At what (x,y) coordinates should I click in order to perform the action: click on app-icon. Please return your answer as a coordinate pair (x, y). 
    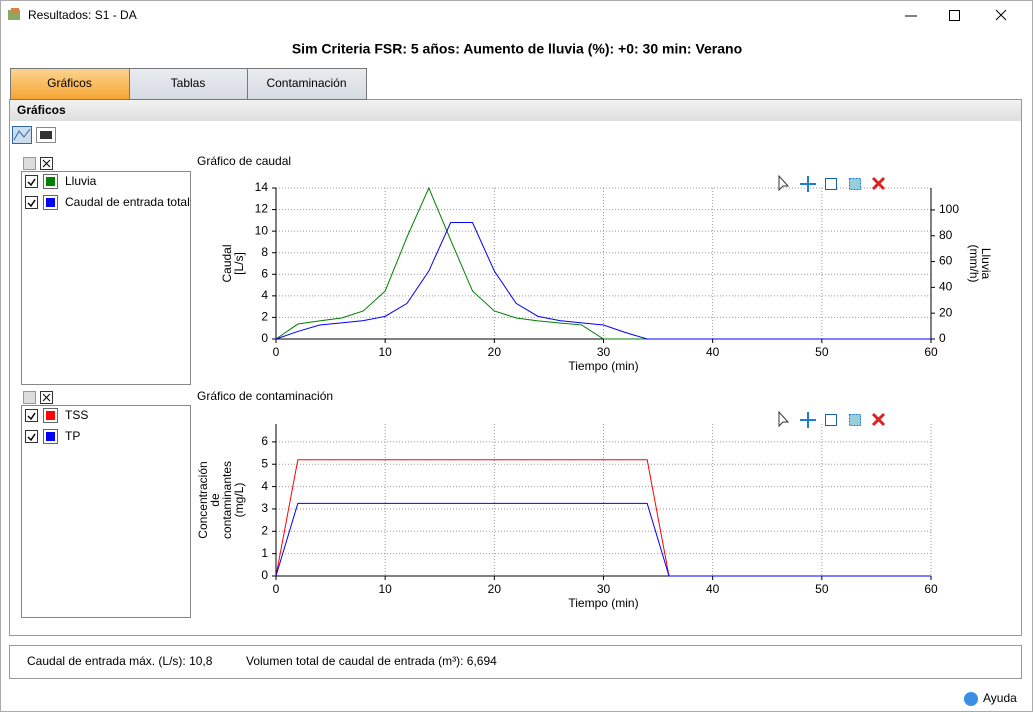
    Looking at the image, I should click on (14, 14).